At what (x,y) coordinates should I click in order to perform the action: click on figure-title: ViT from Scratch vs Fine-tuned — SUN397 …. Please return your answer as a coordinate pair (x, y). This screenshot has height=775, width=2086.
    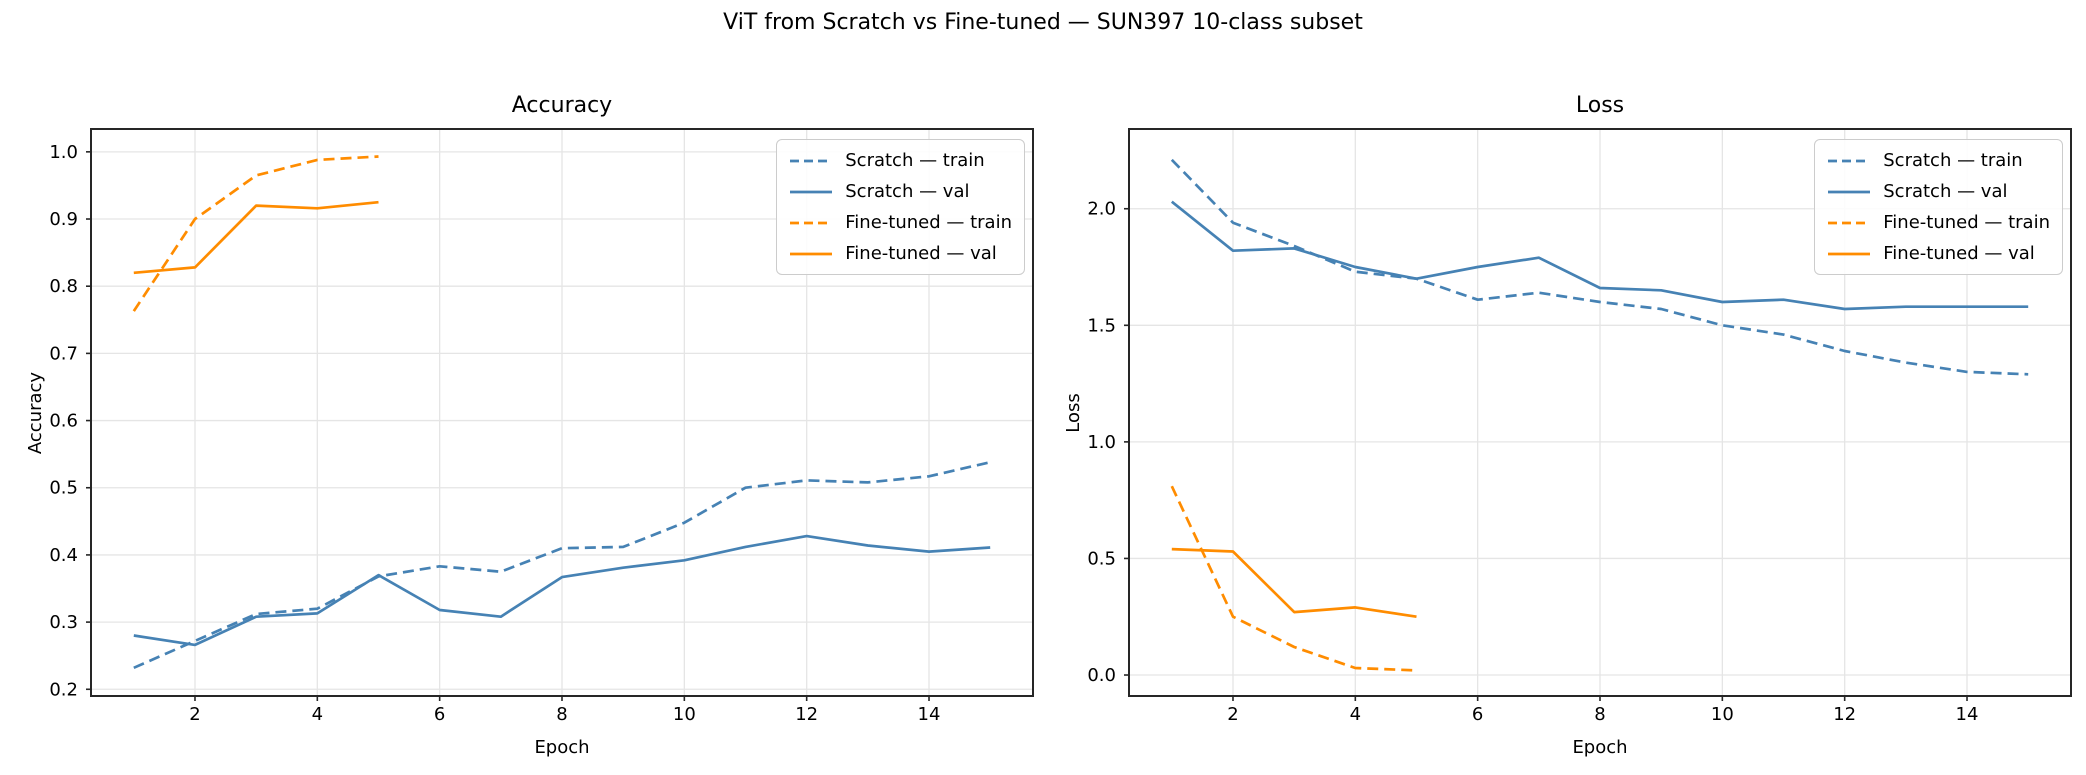
    Looking at the image, I should click on (1043, 22).